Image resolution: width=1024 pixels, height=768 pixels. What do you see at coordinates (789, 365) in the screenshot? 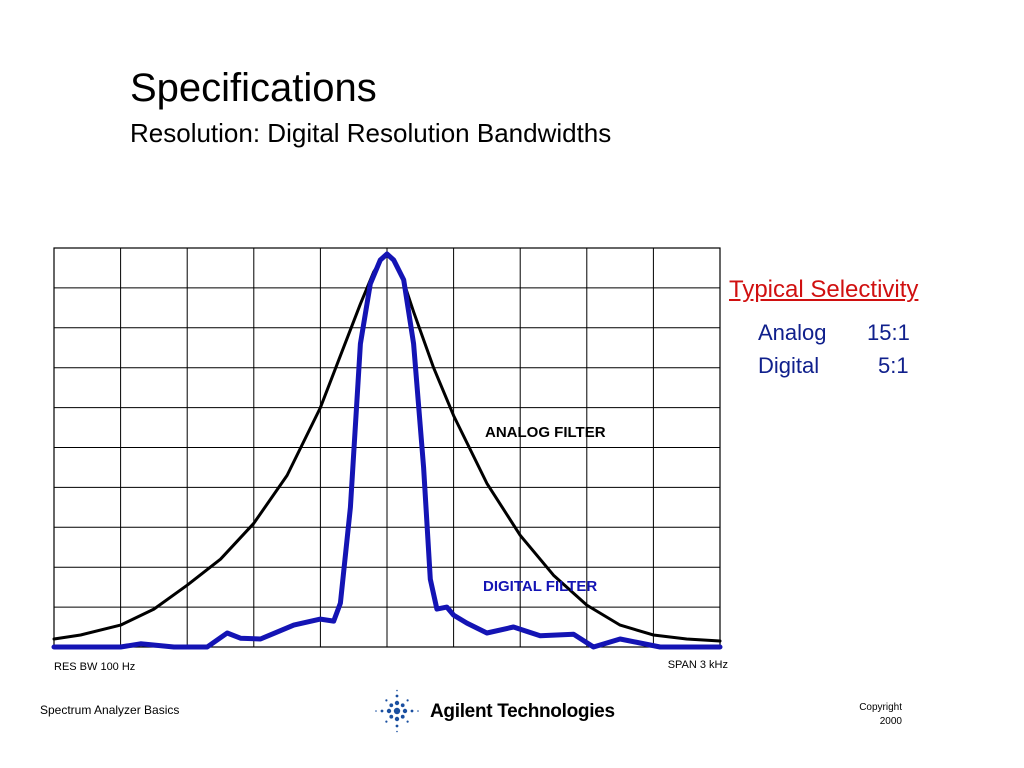
I see `selectivity-label: Digital` at bounding box center [789, 365].